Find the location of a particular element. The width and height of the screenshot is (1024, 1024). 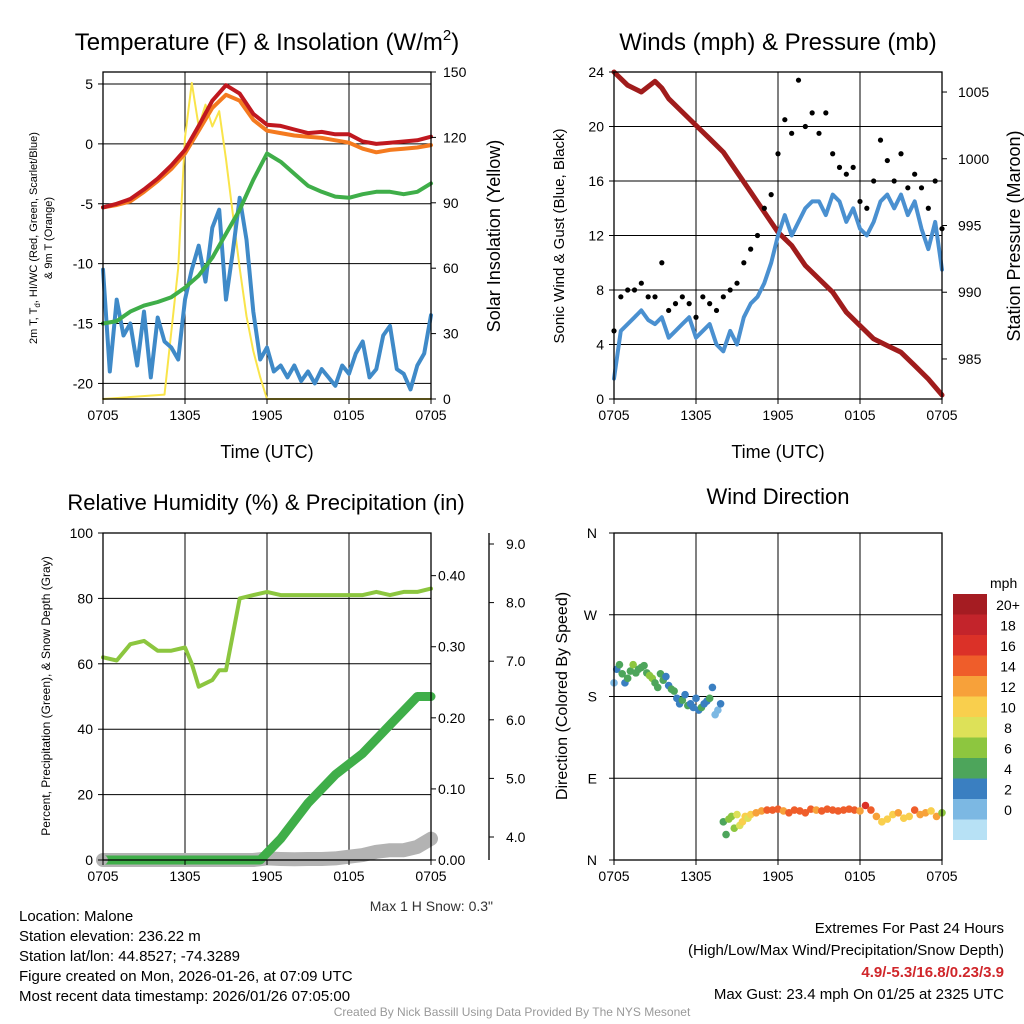

temp-2m-line is located at coordinates (267, 146).